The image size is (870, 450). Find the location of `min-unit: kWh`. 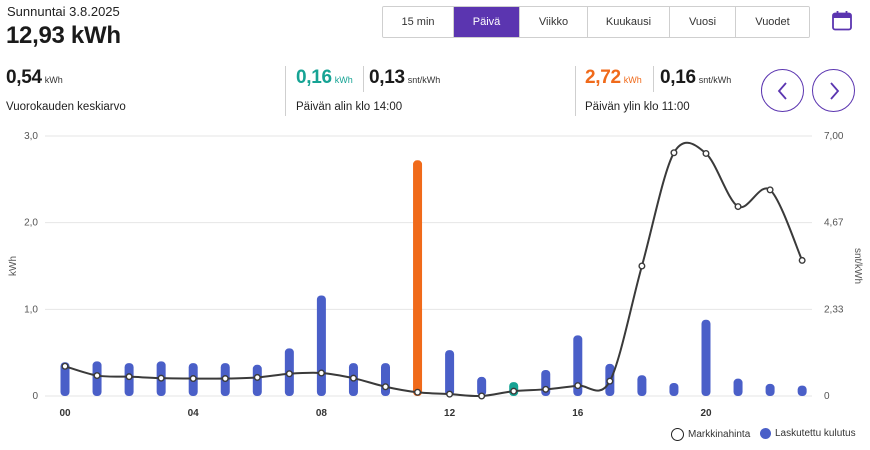

min-unit: kWh is located at coordinates (343, 80).